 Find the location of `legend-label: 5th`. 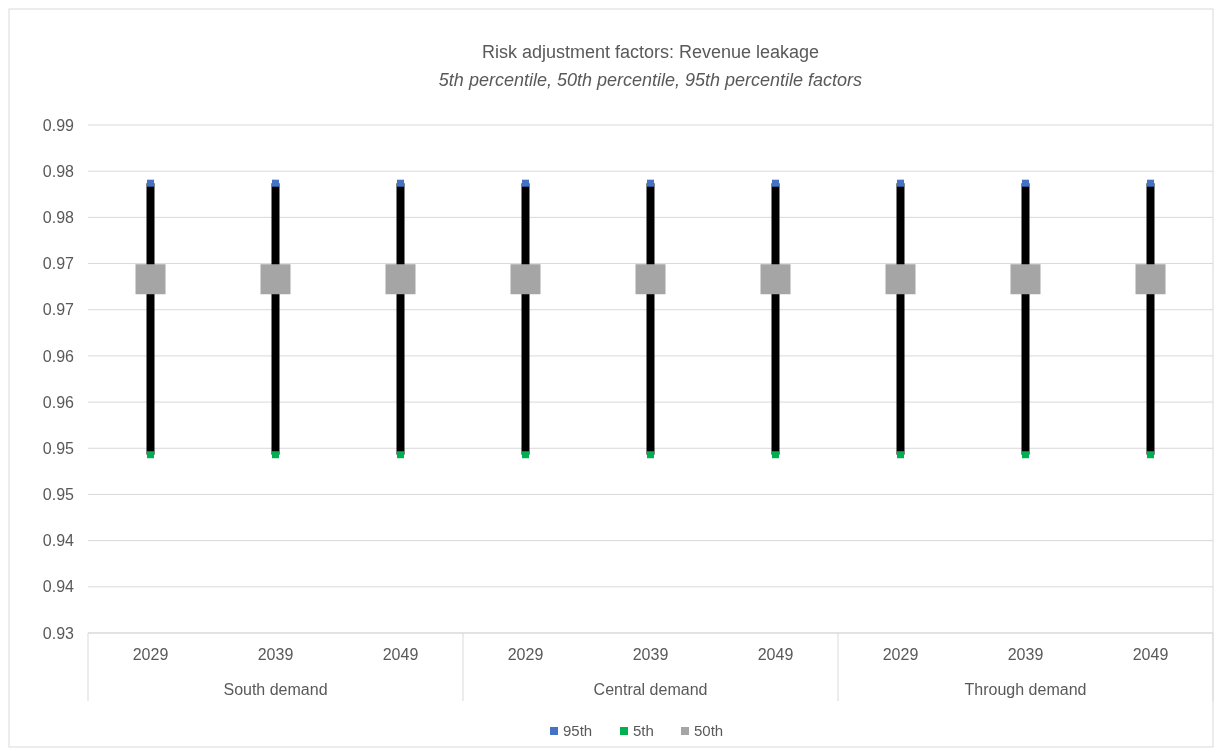

legend-label: 5th is located at coordinates (643, 731).